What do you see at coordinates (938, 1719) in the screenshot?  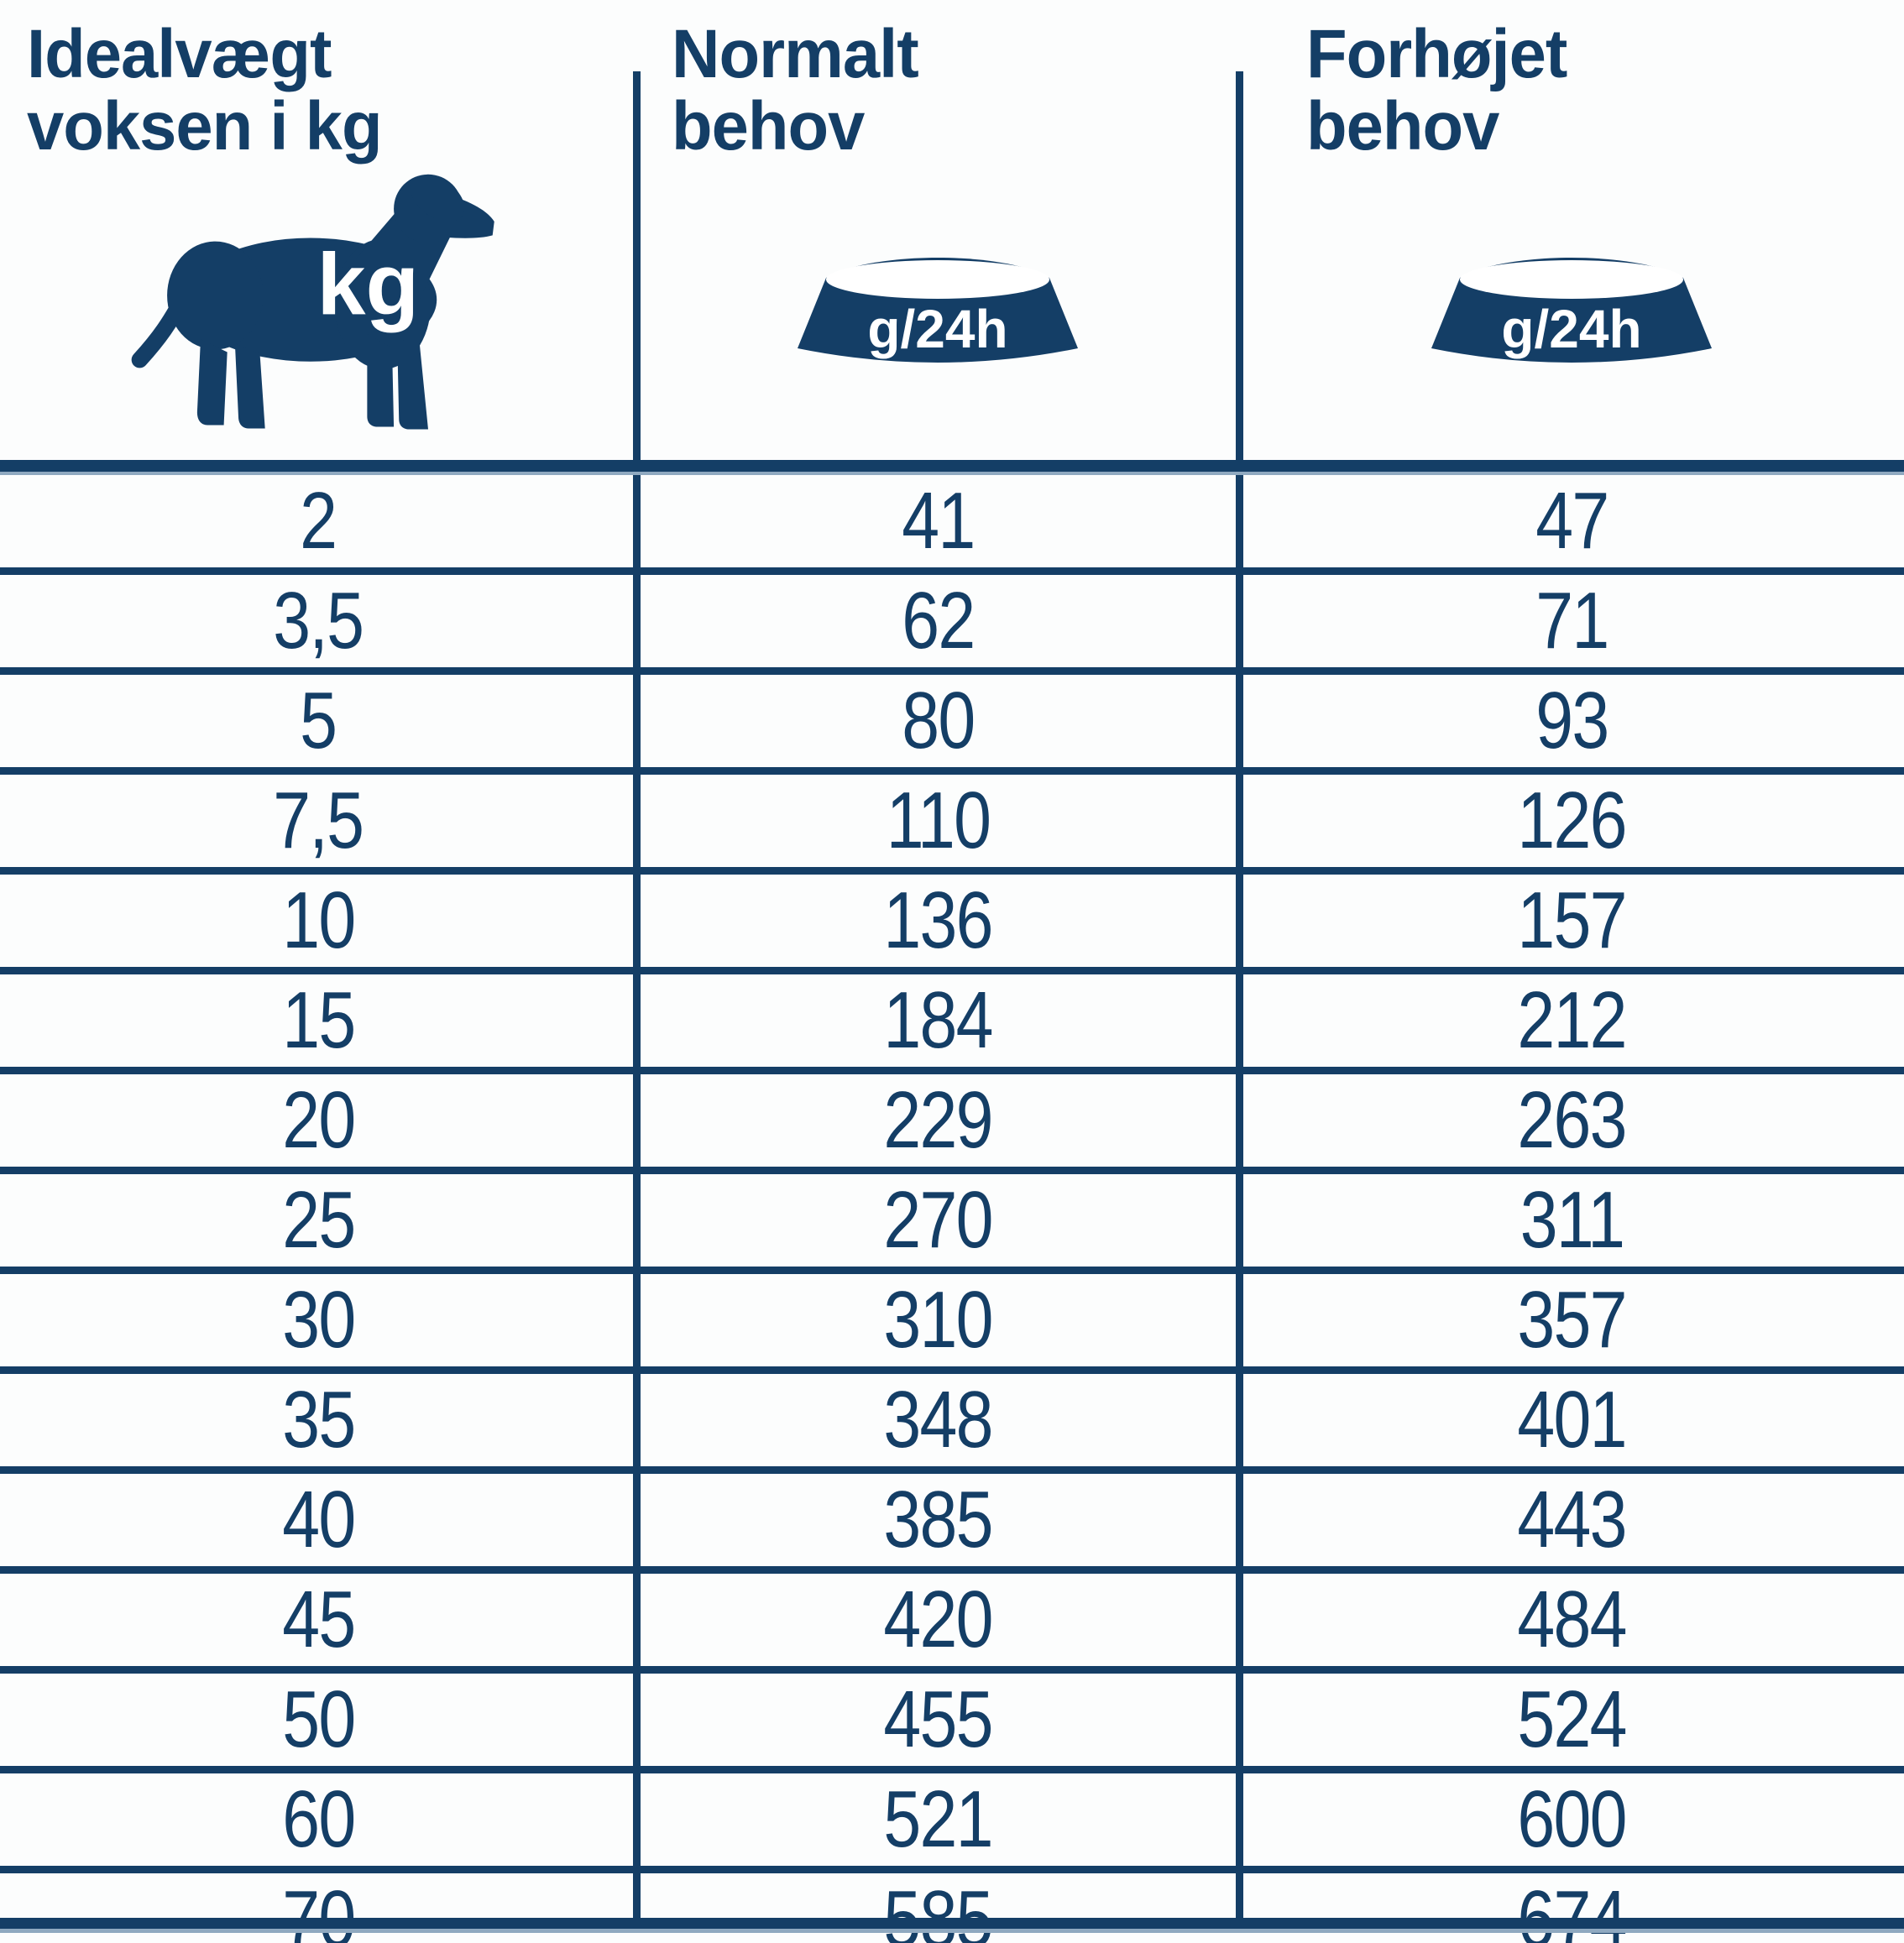 I see `cell-value: 455` at bounding box center [938, 1719].